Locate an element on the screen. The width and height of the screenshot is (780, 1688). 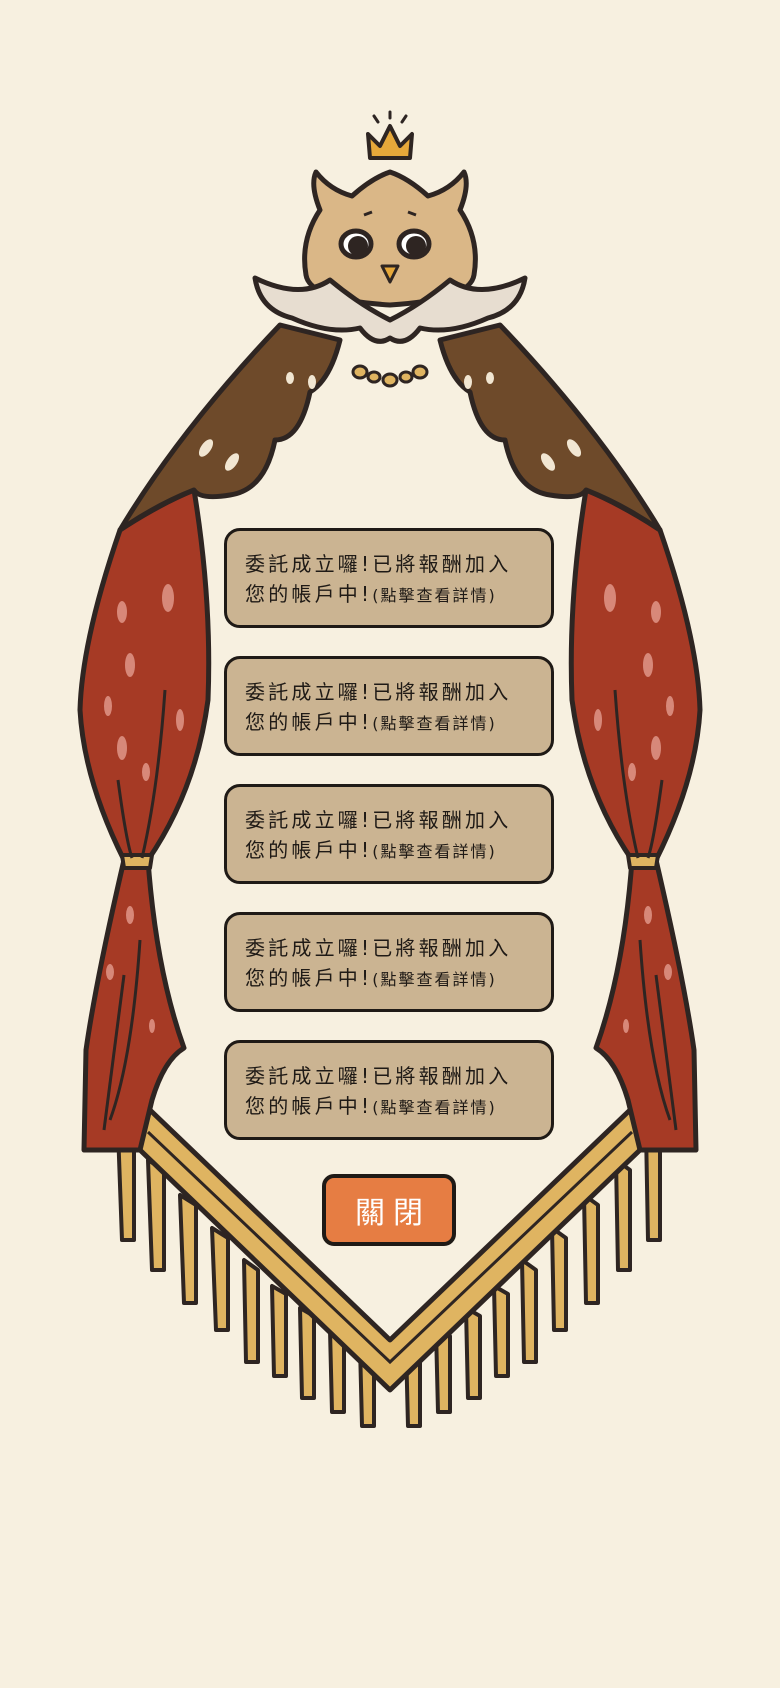
curtain-left-icon is located at coordinates (144, 820).